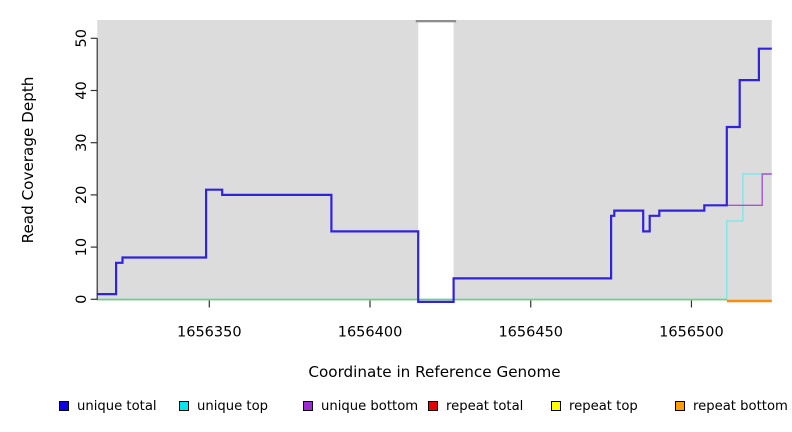  Describe the element at coordinates (485, 406) in the screenshot. I see `legend-label: repeat total` at that location.